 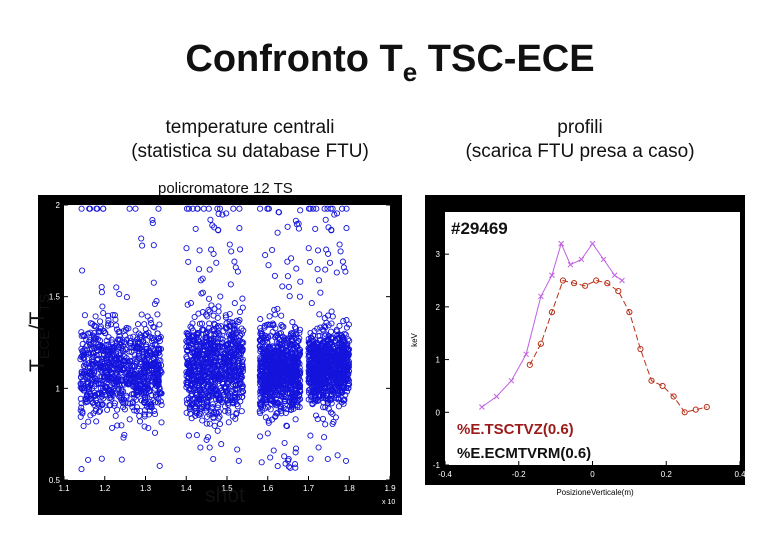 I want to click on left-xlabel: shot, so click(x=225, y=495).